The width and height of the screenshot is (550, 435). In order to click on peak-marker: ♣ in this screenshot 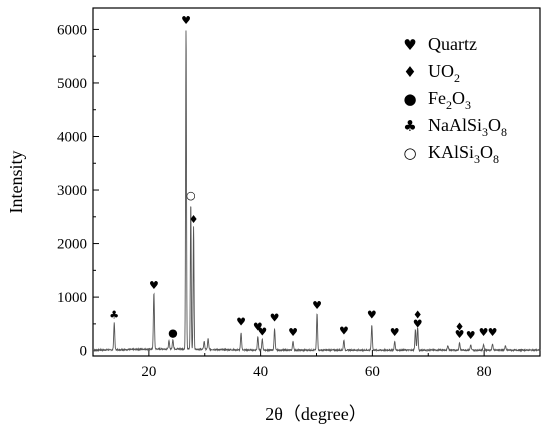, I will do `click(114, 315)`.